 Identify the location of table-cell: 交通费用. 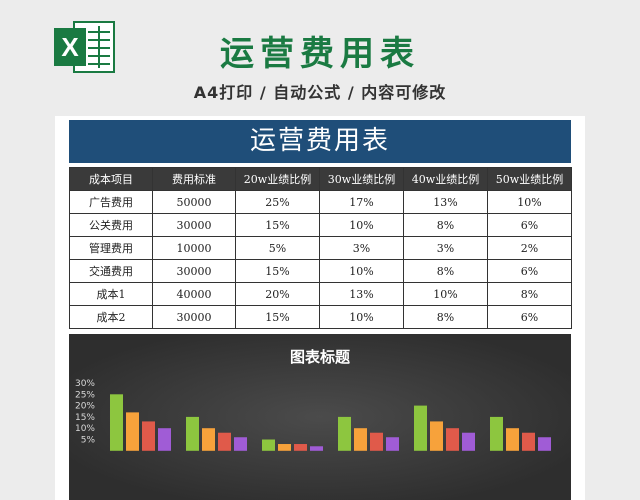
(111, 271).